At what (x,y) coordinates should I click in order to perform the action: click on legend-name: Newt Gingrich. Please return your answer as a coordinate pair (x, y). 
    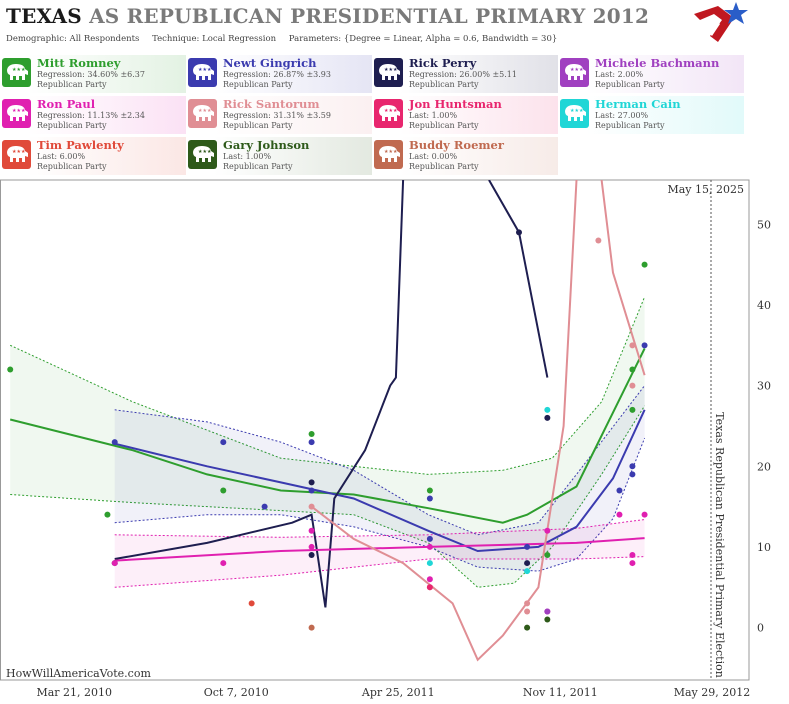
    Looking at the image, I should click on (270, 63).